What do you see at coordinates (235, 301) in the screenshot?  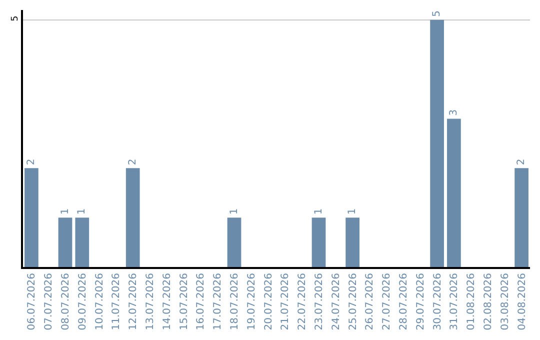 I see `x-tick-label: 18.07.2026` at bounding box center [235, 301].